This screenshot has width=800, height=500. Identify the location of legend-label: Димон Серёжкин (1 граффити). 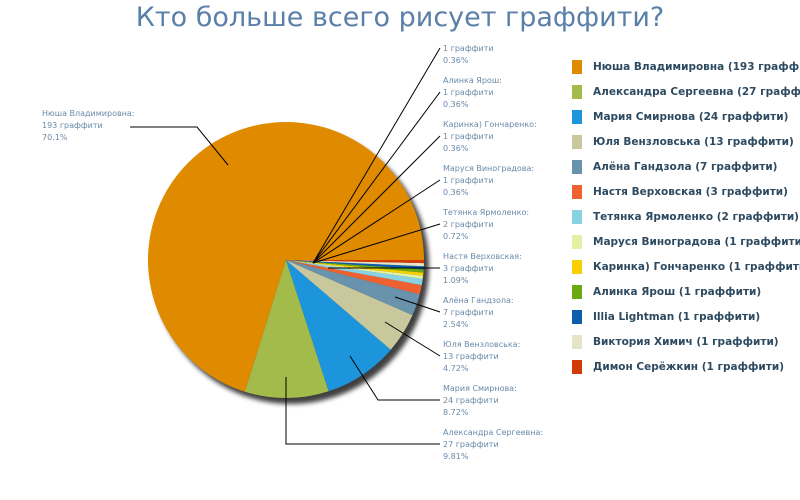
(689, 366).